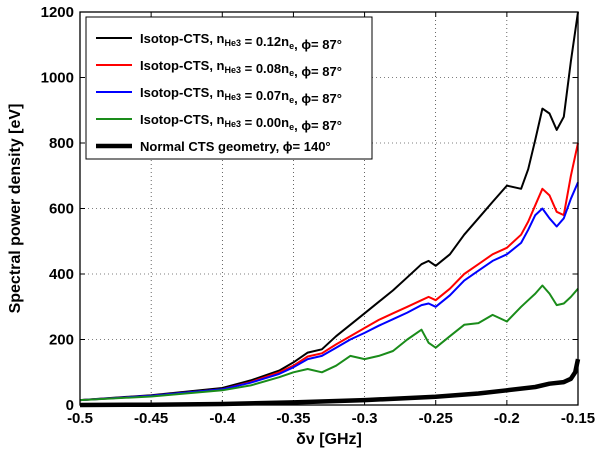  What do you see at coordinates (61, 209) in the screenshot?
I see `y-tick-label: 600` at bounding box center [61, 209].